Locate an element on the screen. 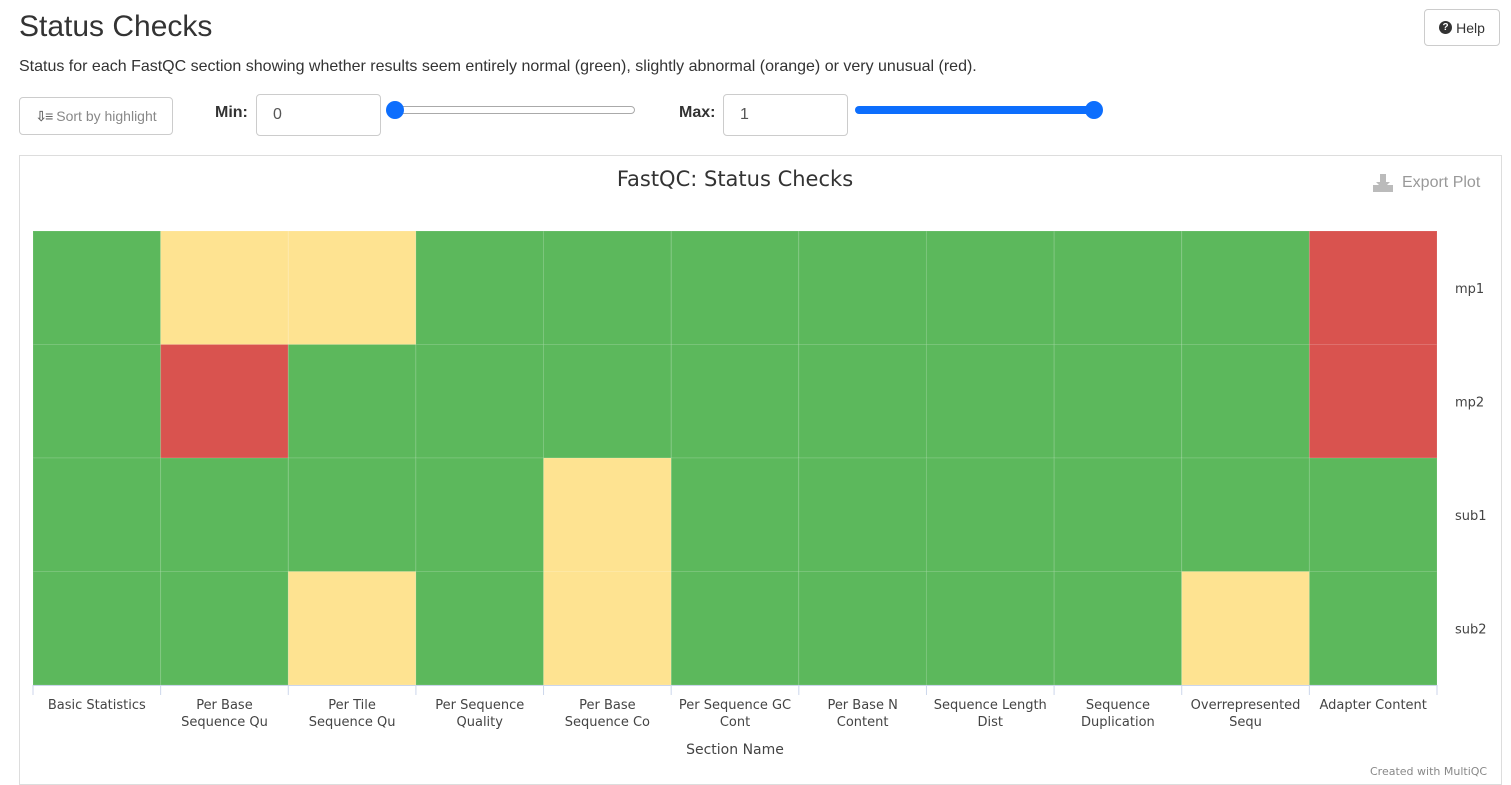 The width and height of the screenshot is (1511, 785). page-title: Status Checks is located at coordinates (116, 26).